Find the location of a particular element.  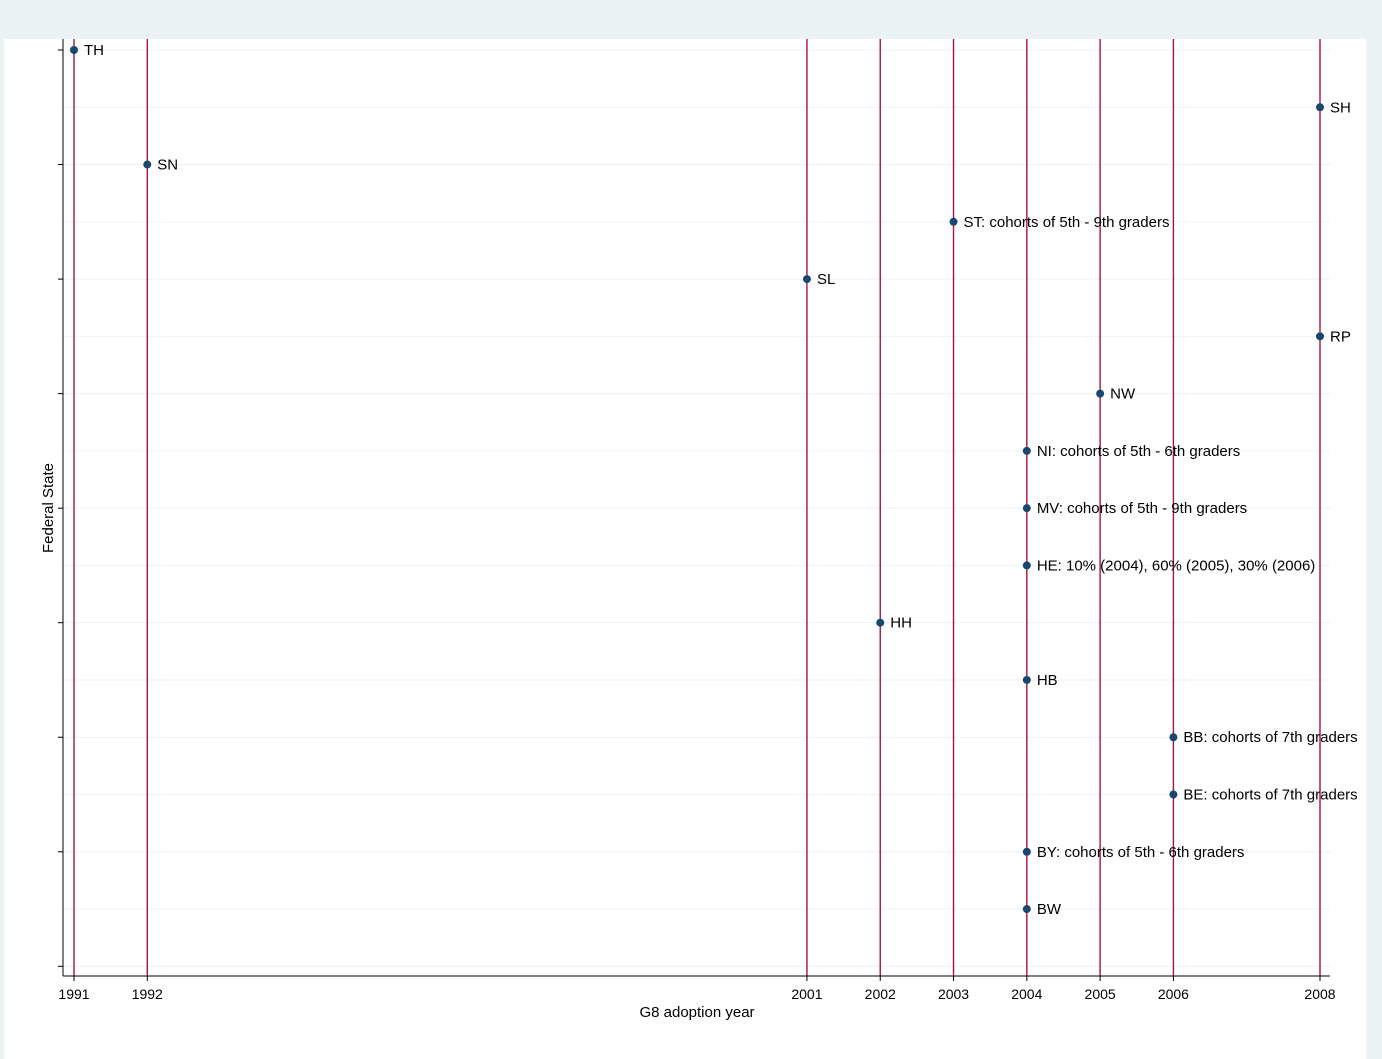

x-tick-label: 2004 is located at coordinates (1026, 994).